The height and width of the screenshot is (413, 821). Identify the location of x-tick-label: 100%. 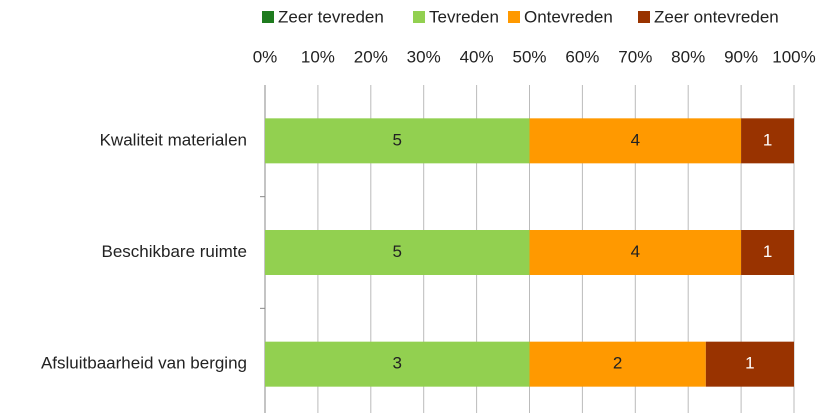
(793, 56).